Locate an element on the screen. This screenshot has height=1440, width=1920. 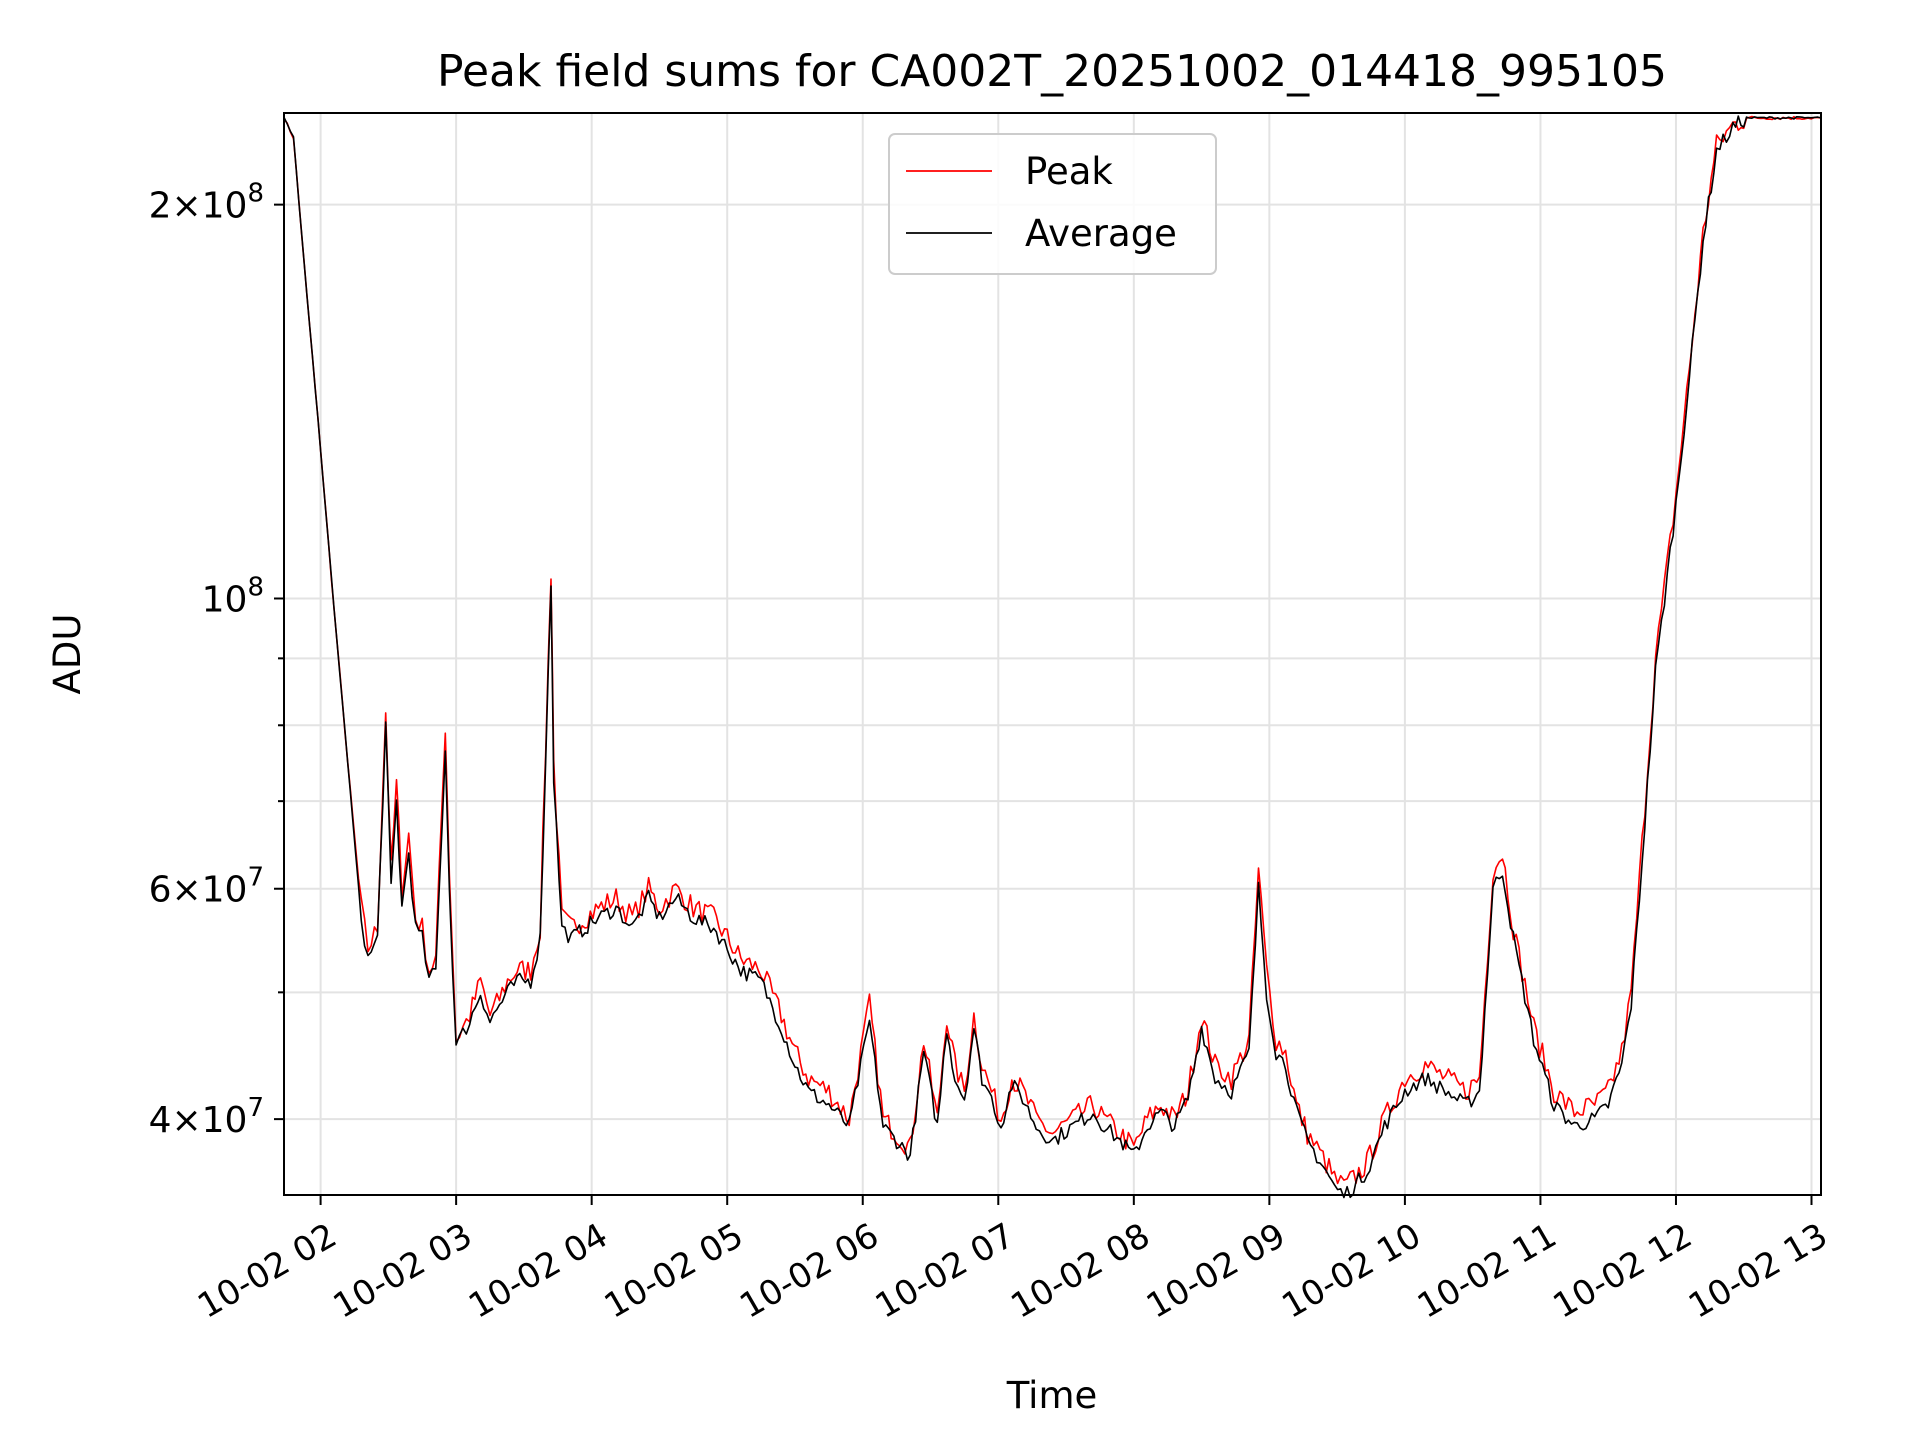
y-axis-label: ADU is located at coordinates (67, 654).